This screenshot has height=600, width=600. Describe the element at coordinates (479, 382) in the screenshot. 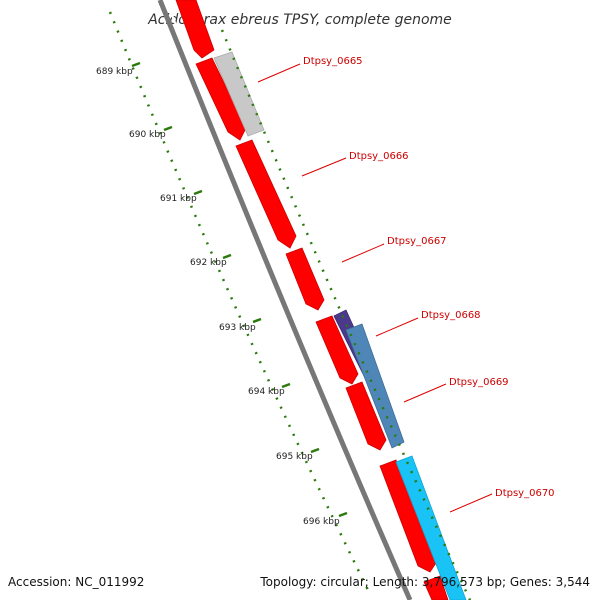

I see `gene-label-0669: Dtpsy_0669` at that location.